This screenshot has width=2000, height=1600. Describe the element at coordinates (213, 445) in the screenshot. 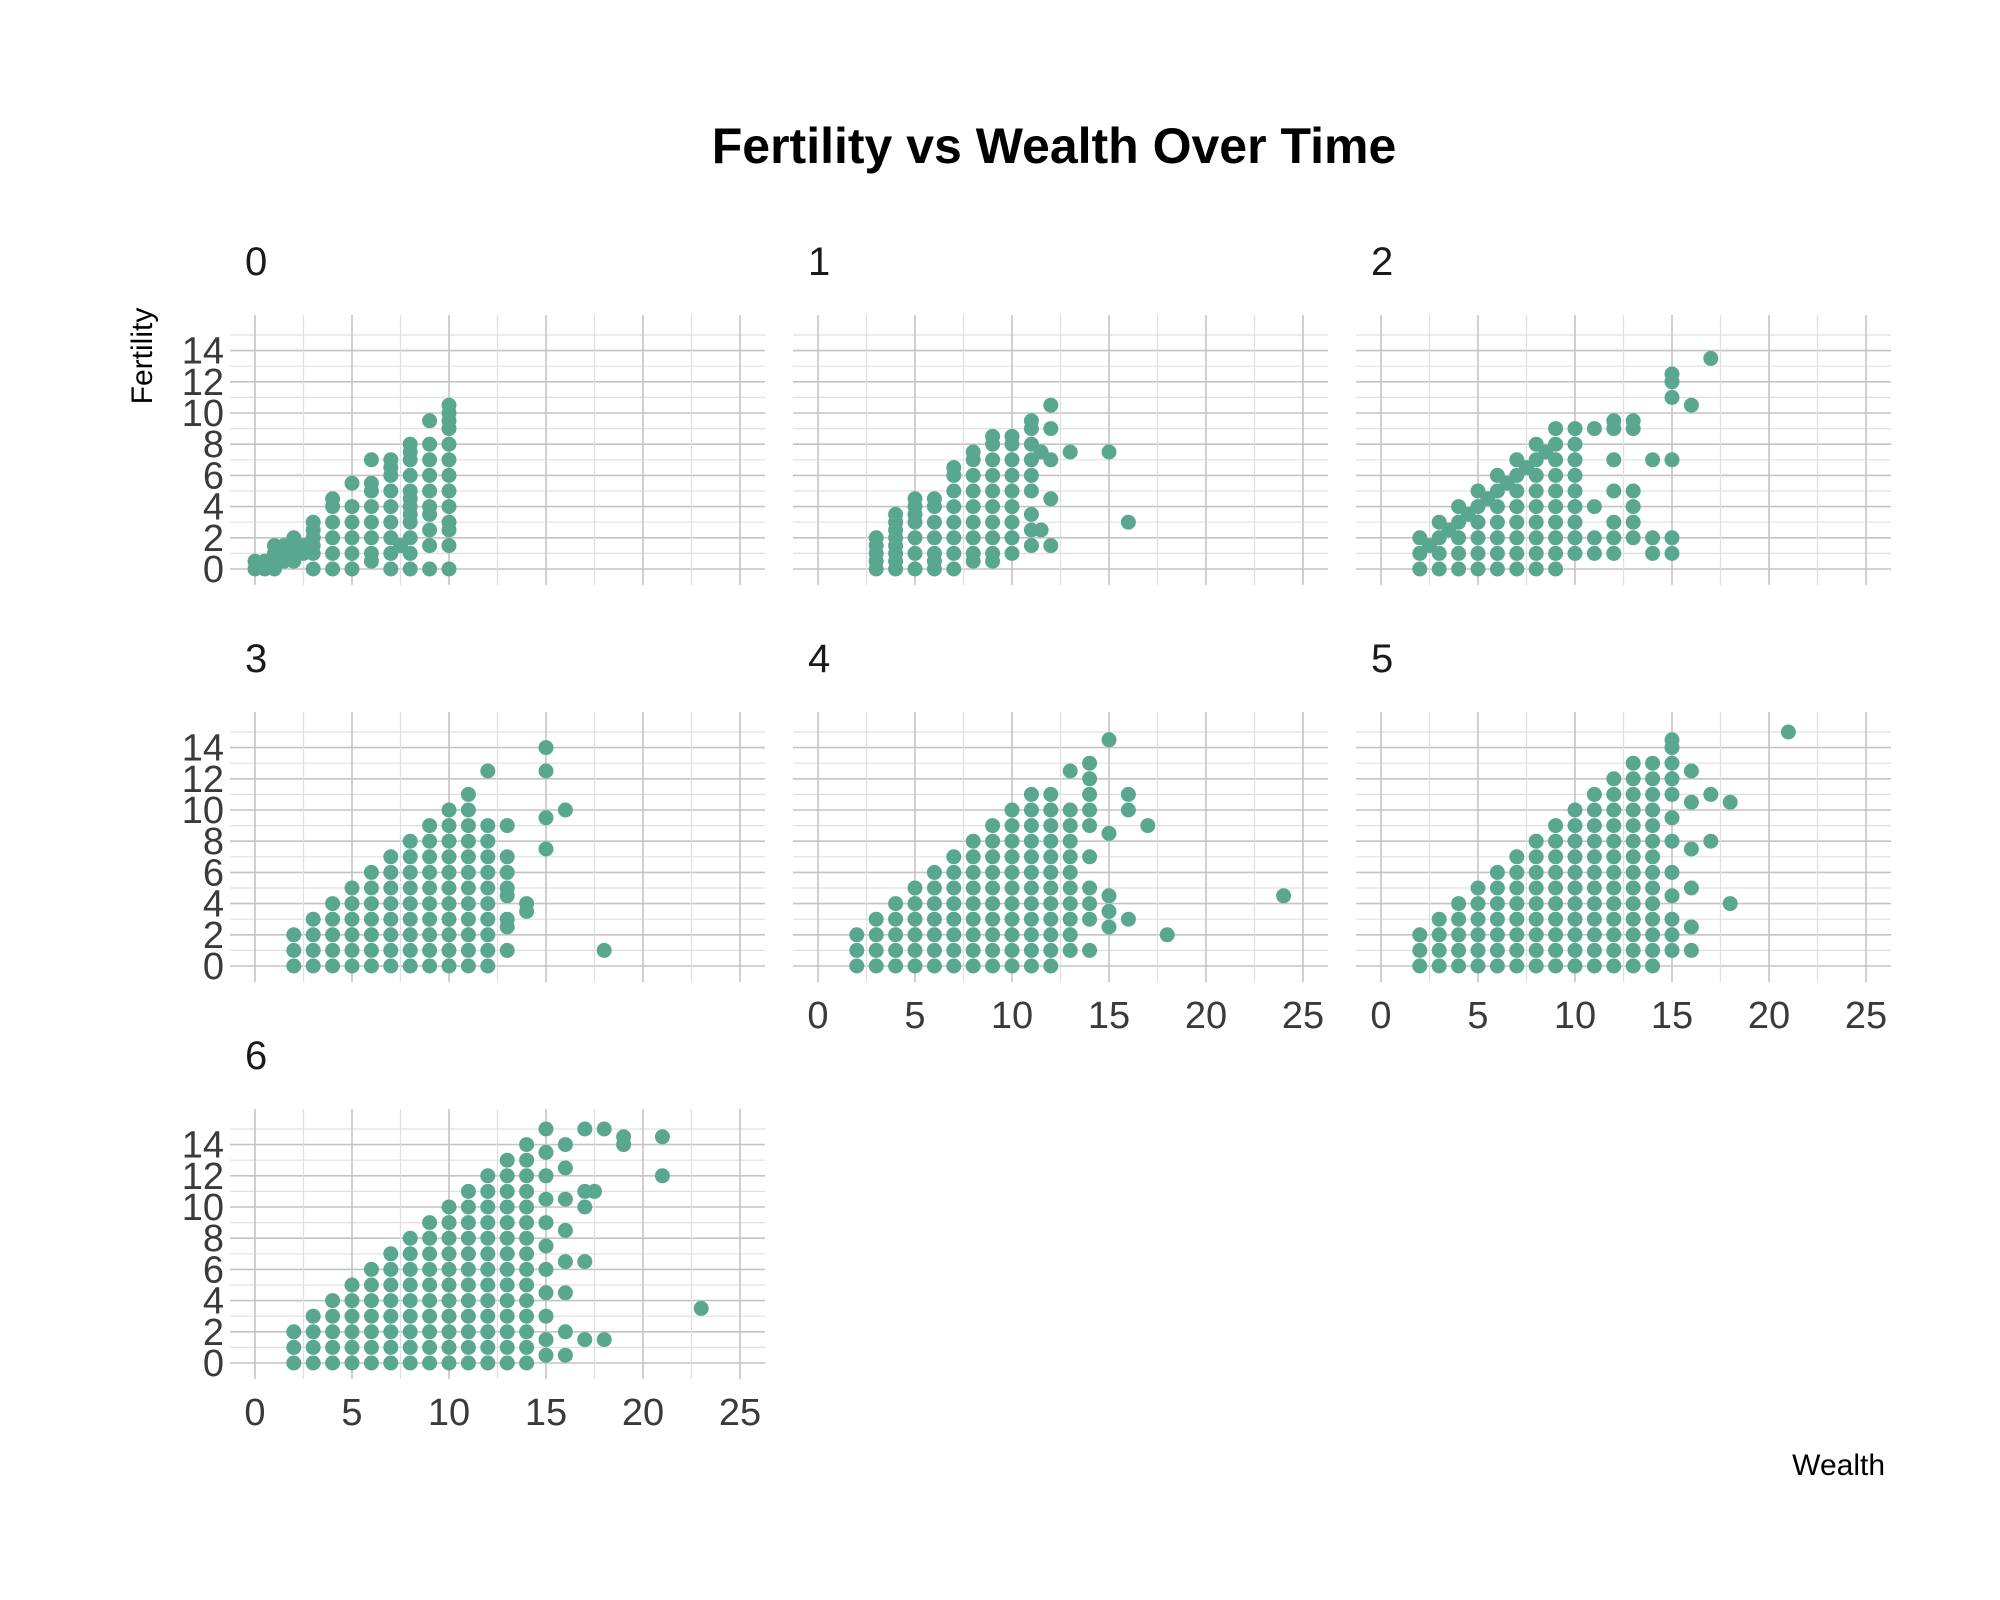

I see `y-tick-label: 8` at that location.